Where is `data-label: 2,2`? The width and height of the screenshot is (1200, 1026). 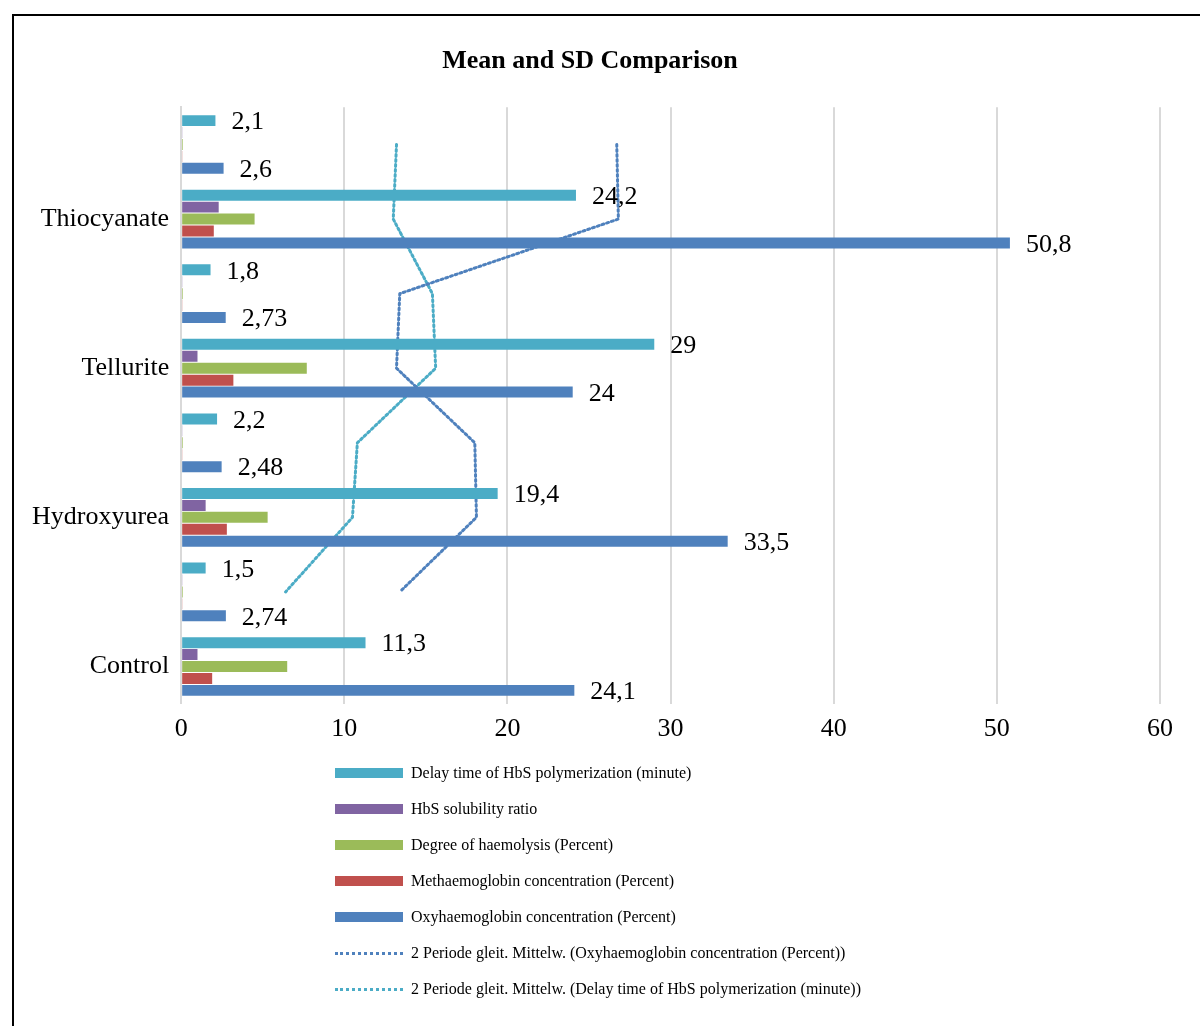 data-label: 2,2 is located at coordinates (249, 419).